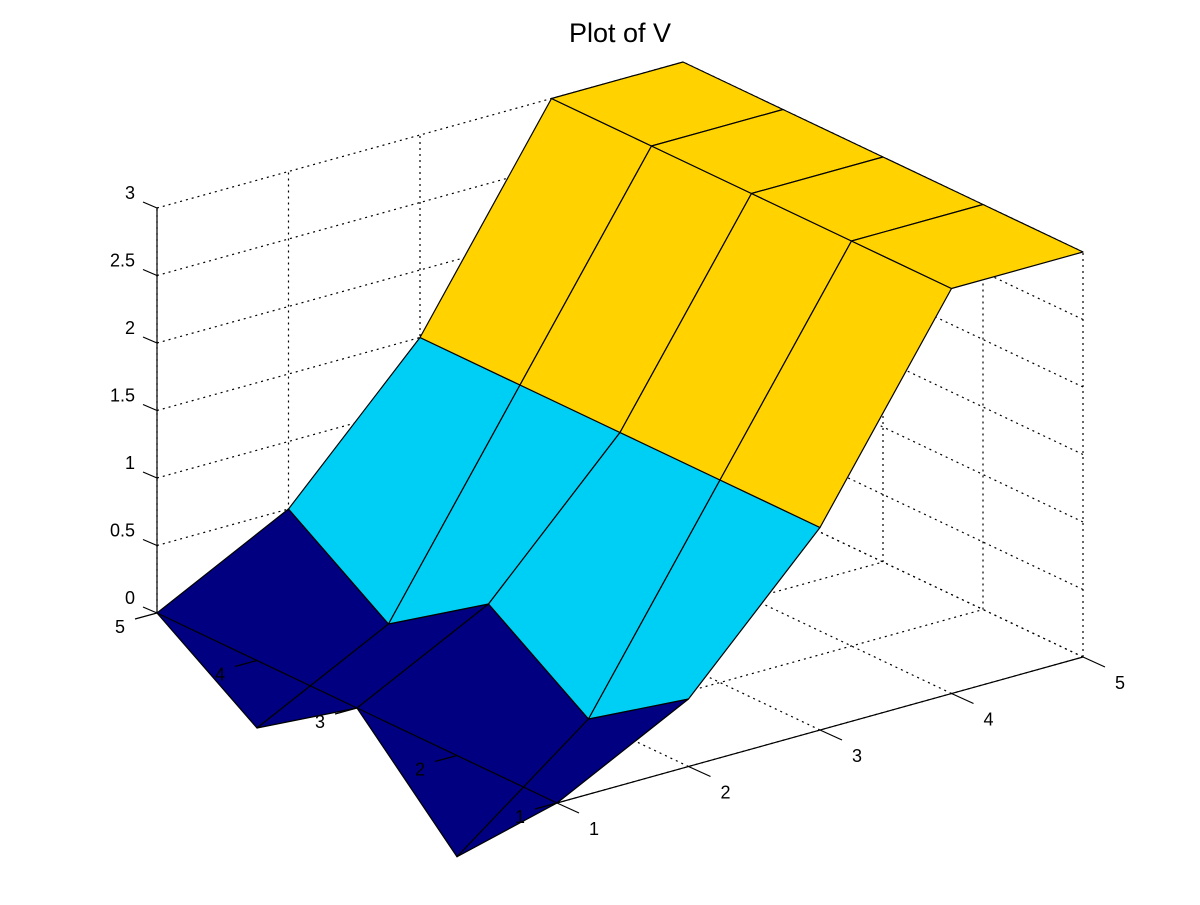 Image resolution: width=1200 pixels, height=905 pixels. Describe the element at coordinates (130, 328) in the screenshot. I see `z-tick-label: 2` at that location.